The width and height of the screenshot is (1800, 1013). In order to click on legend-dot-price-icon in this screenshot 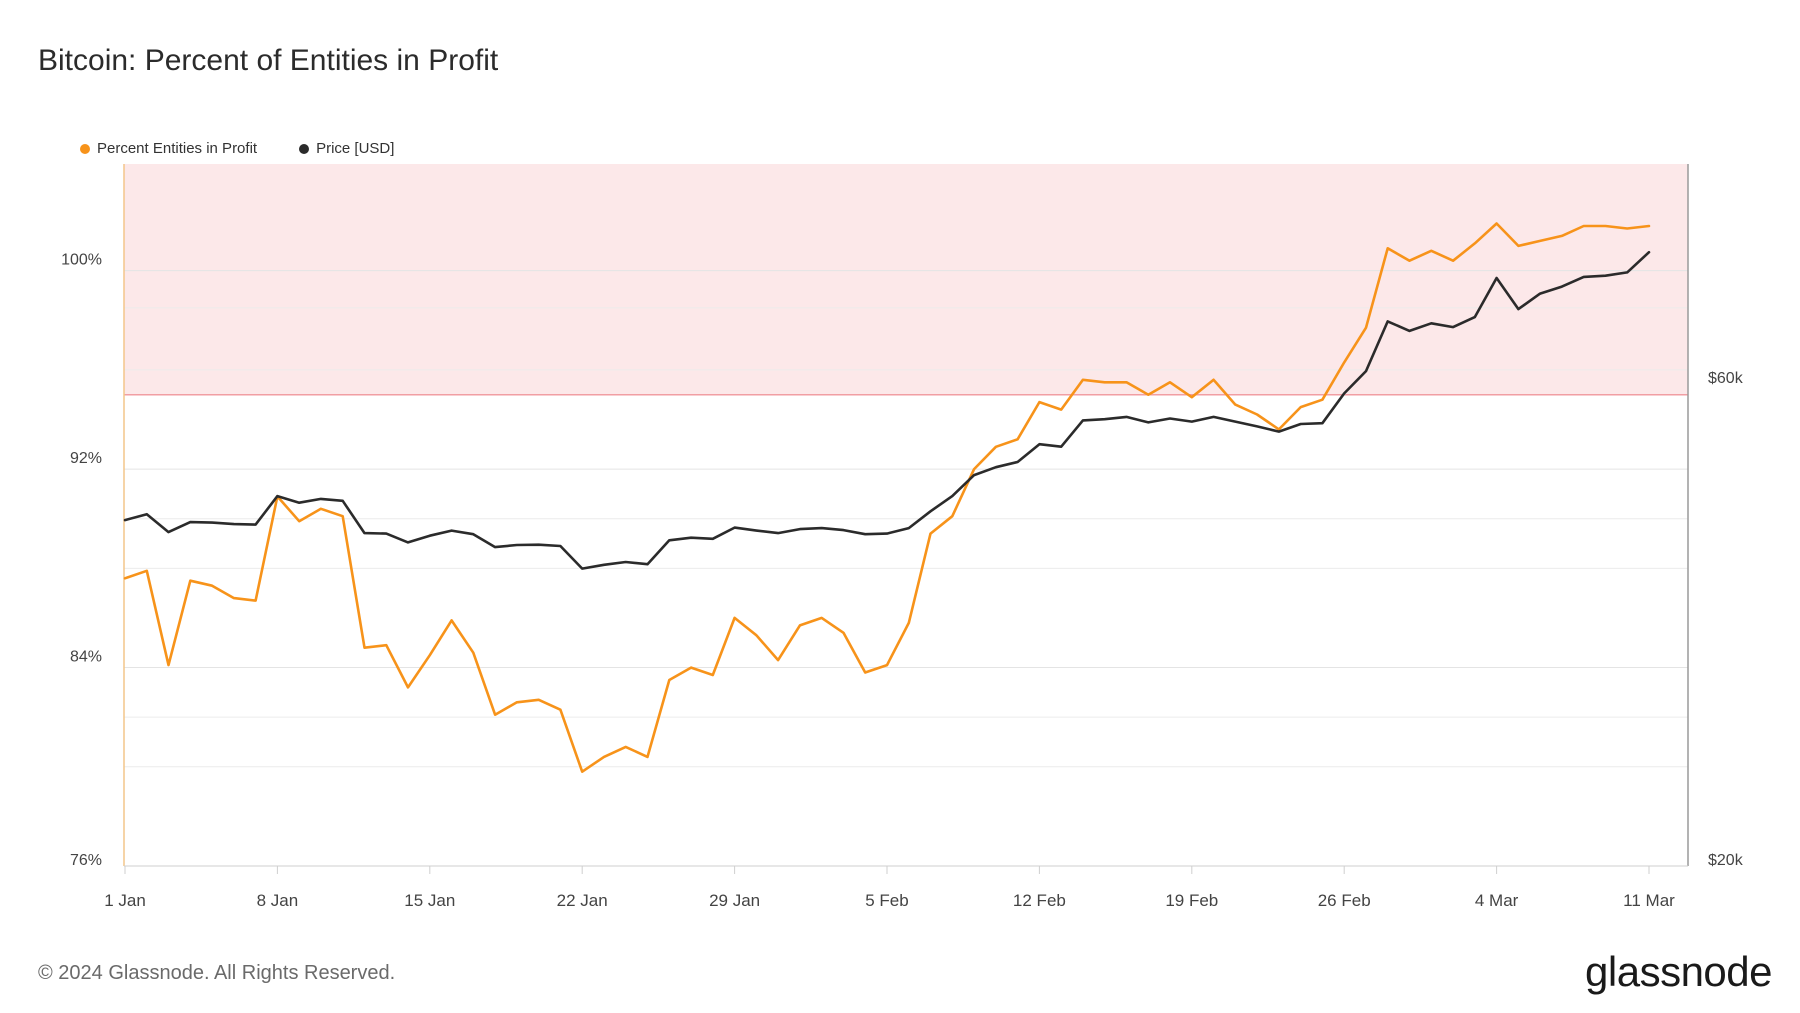, I will do `click(304, 148)`.